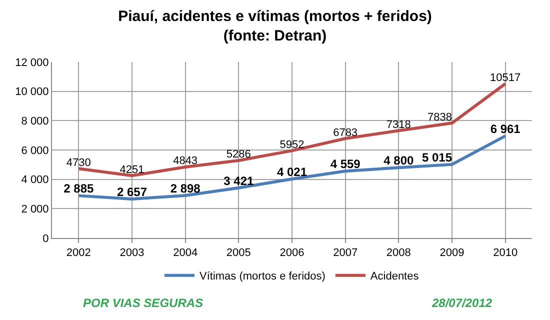 The width and height of the screenshot is (550, 320). What do you see at coordinates (263, 276) in the screenshot?
I see `legend-label: Vítimas (mortos e feridos)` at bounding box center [263, 276].